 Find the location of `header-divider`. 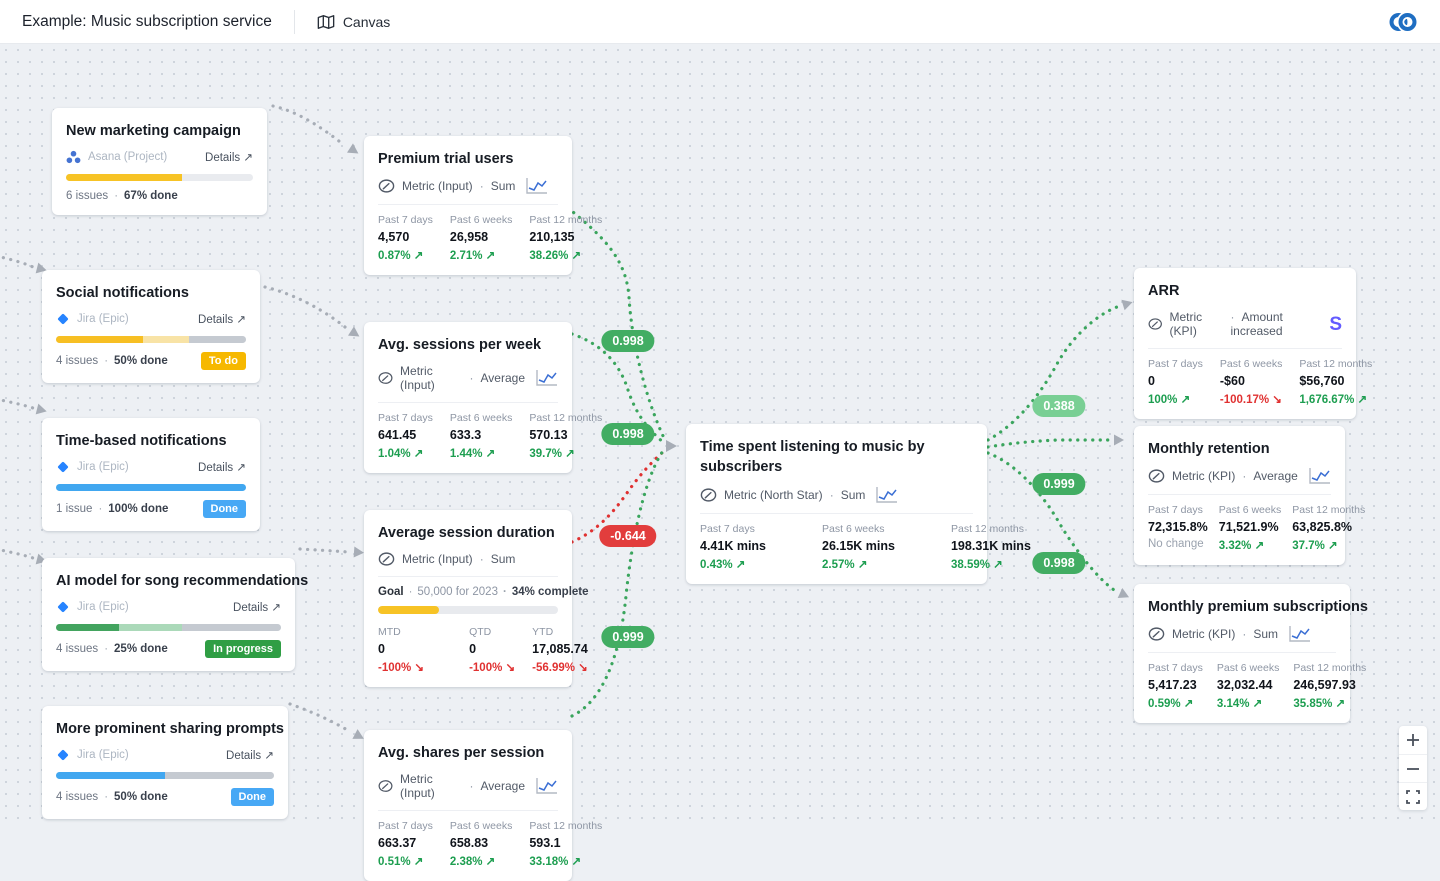

header-divider is located at coordinates (294, 21).